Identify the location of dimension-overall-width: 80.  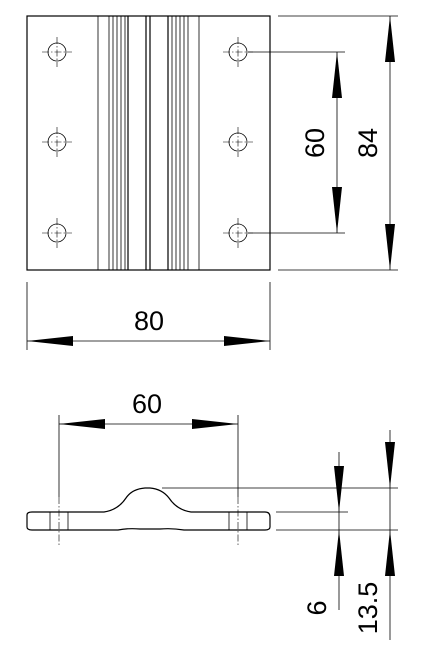
(148, 316).